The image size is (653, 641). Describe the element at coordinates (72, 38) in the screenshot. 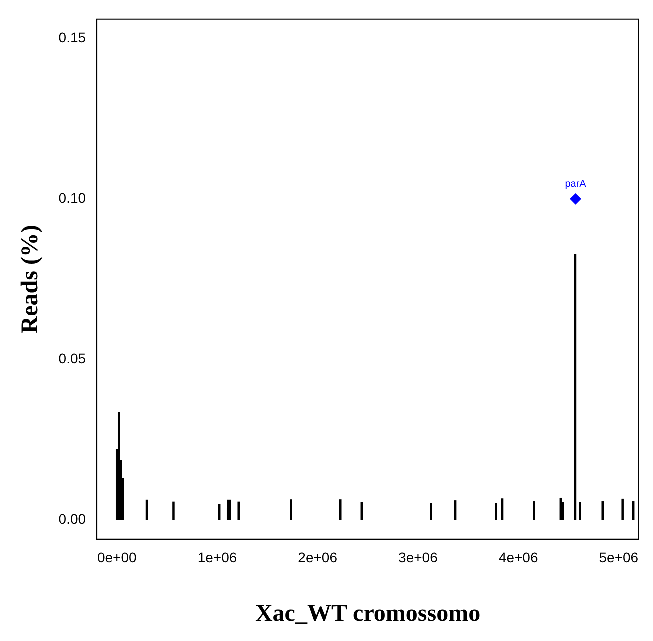

I see `y-tick-label: 0.15` at that location.